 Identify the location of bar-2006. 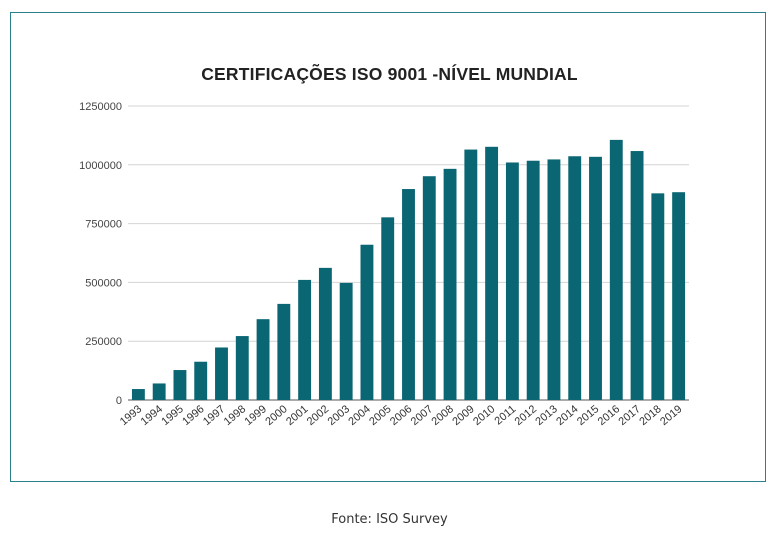
(408, 294).